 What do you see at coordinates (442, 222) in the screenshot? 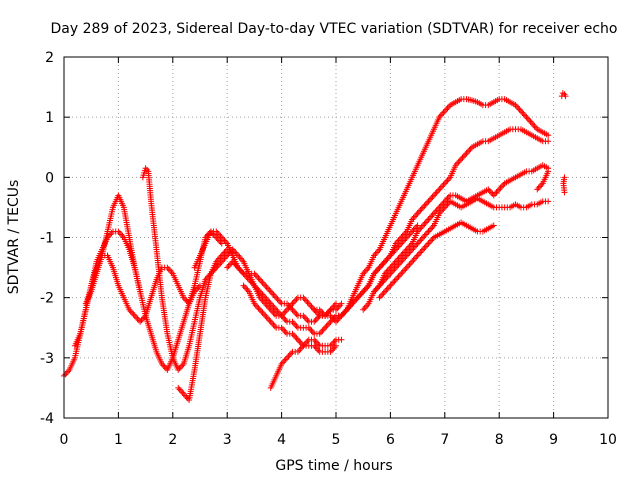
I see `series-sat-k` at bounding box center [442, 222].